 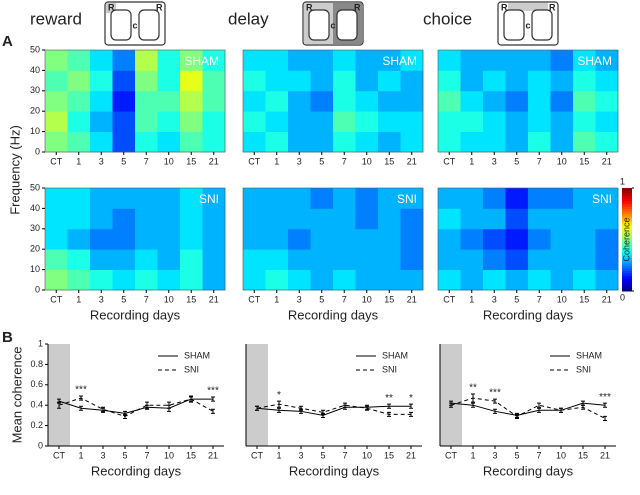 I want to click on condition-label: delay, so click(x=248, y=18).